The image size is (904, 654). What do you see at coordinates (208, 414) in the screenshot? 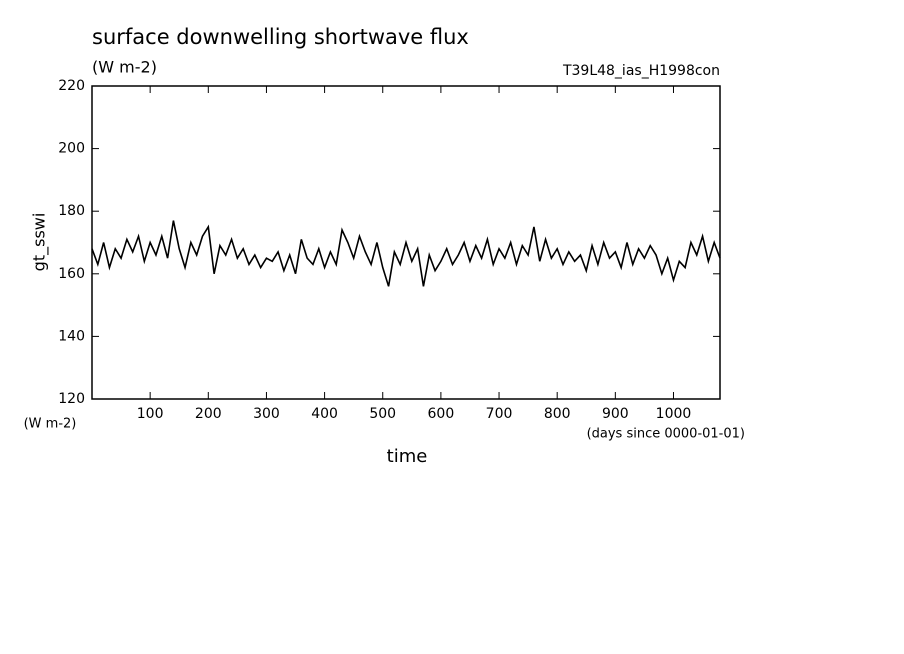
I see `x-tick-label: 200` at bounding box center [208, 414].